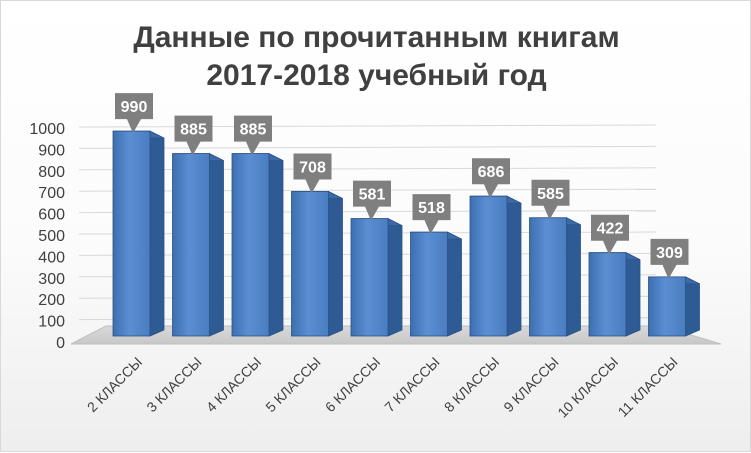 The width and height of the screenshot is (751, 453). I want to click on x-category-label: 9 КЛАССЫ, so click(530, 384).